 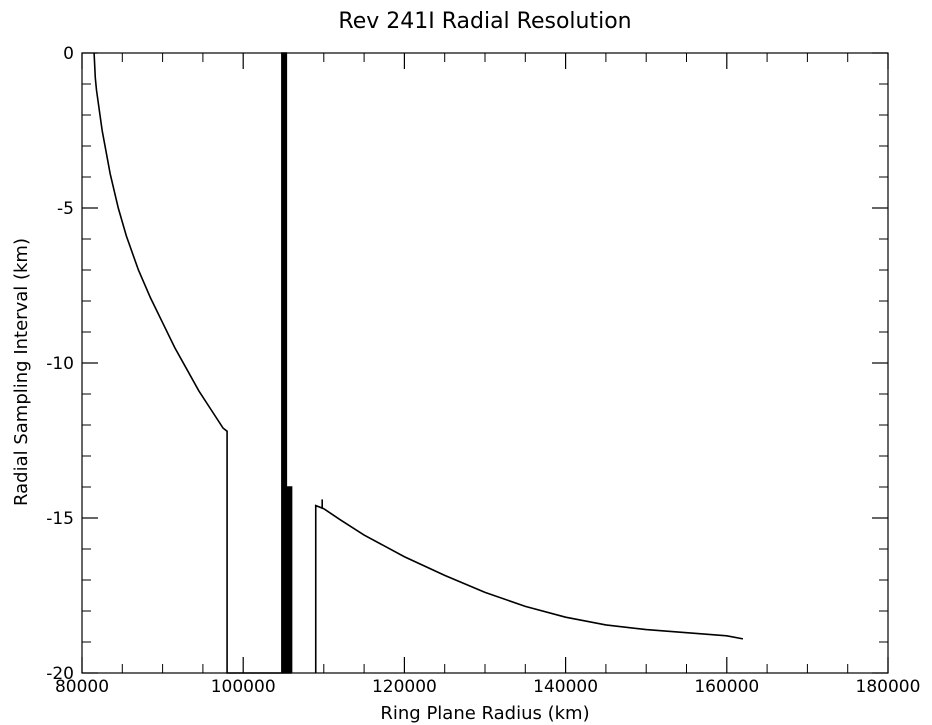 I want to click on x-tick-label: 80000, so click(x=82, y=687).